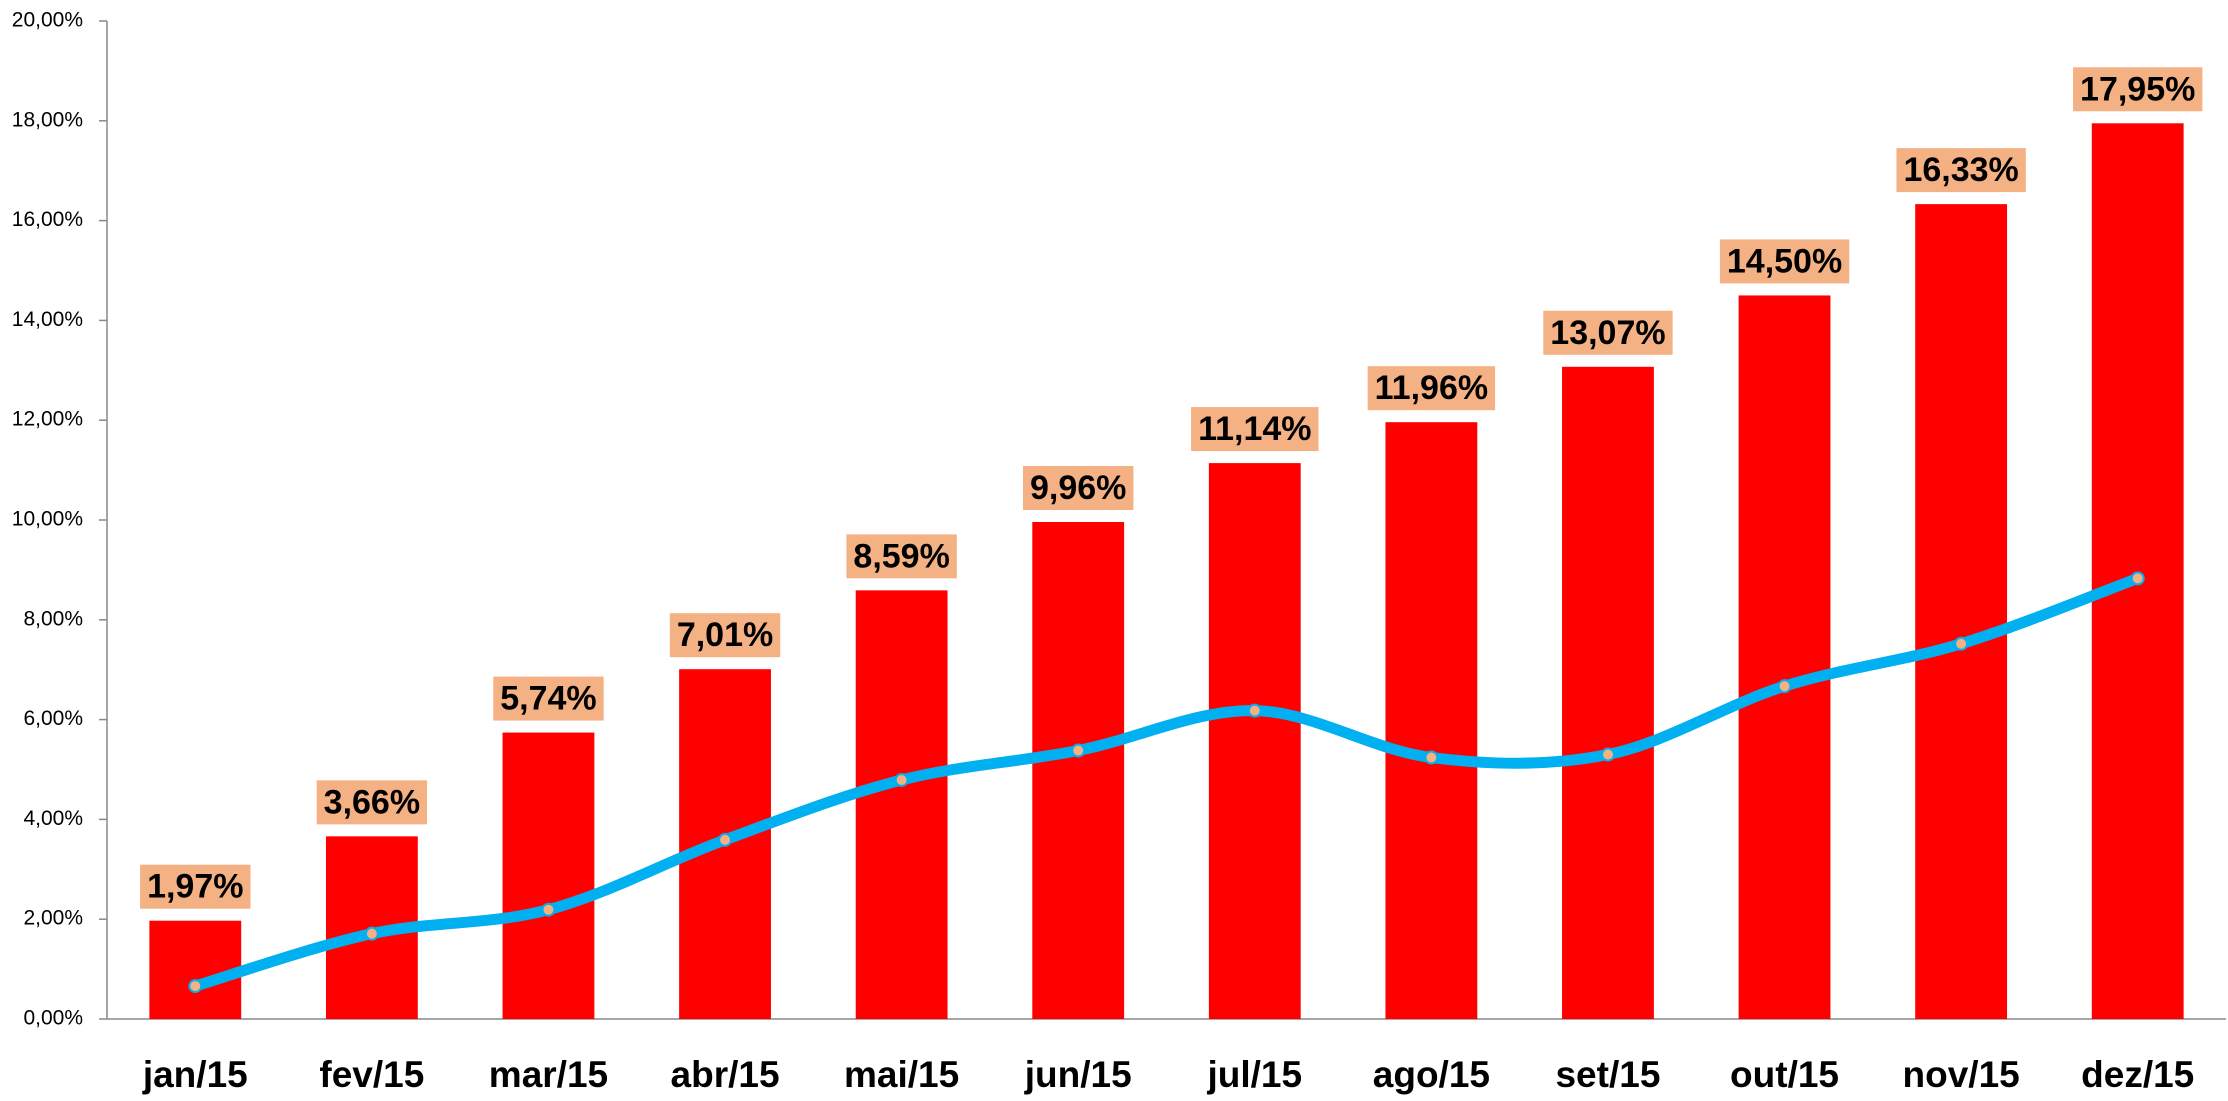  I want to click on y-tick-label: 2,00%, so click(53, 918).